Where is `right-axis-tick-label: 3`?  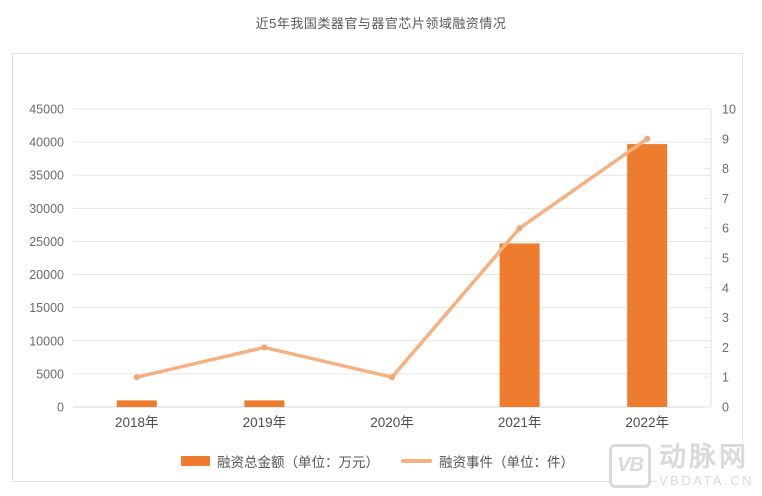
right-axis-tick-label: 3 is located at coordinates (725, 318).